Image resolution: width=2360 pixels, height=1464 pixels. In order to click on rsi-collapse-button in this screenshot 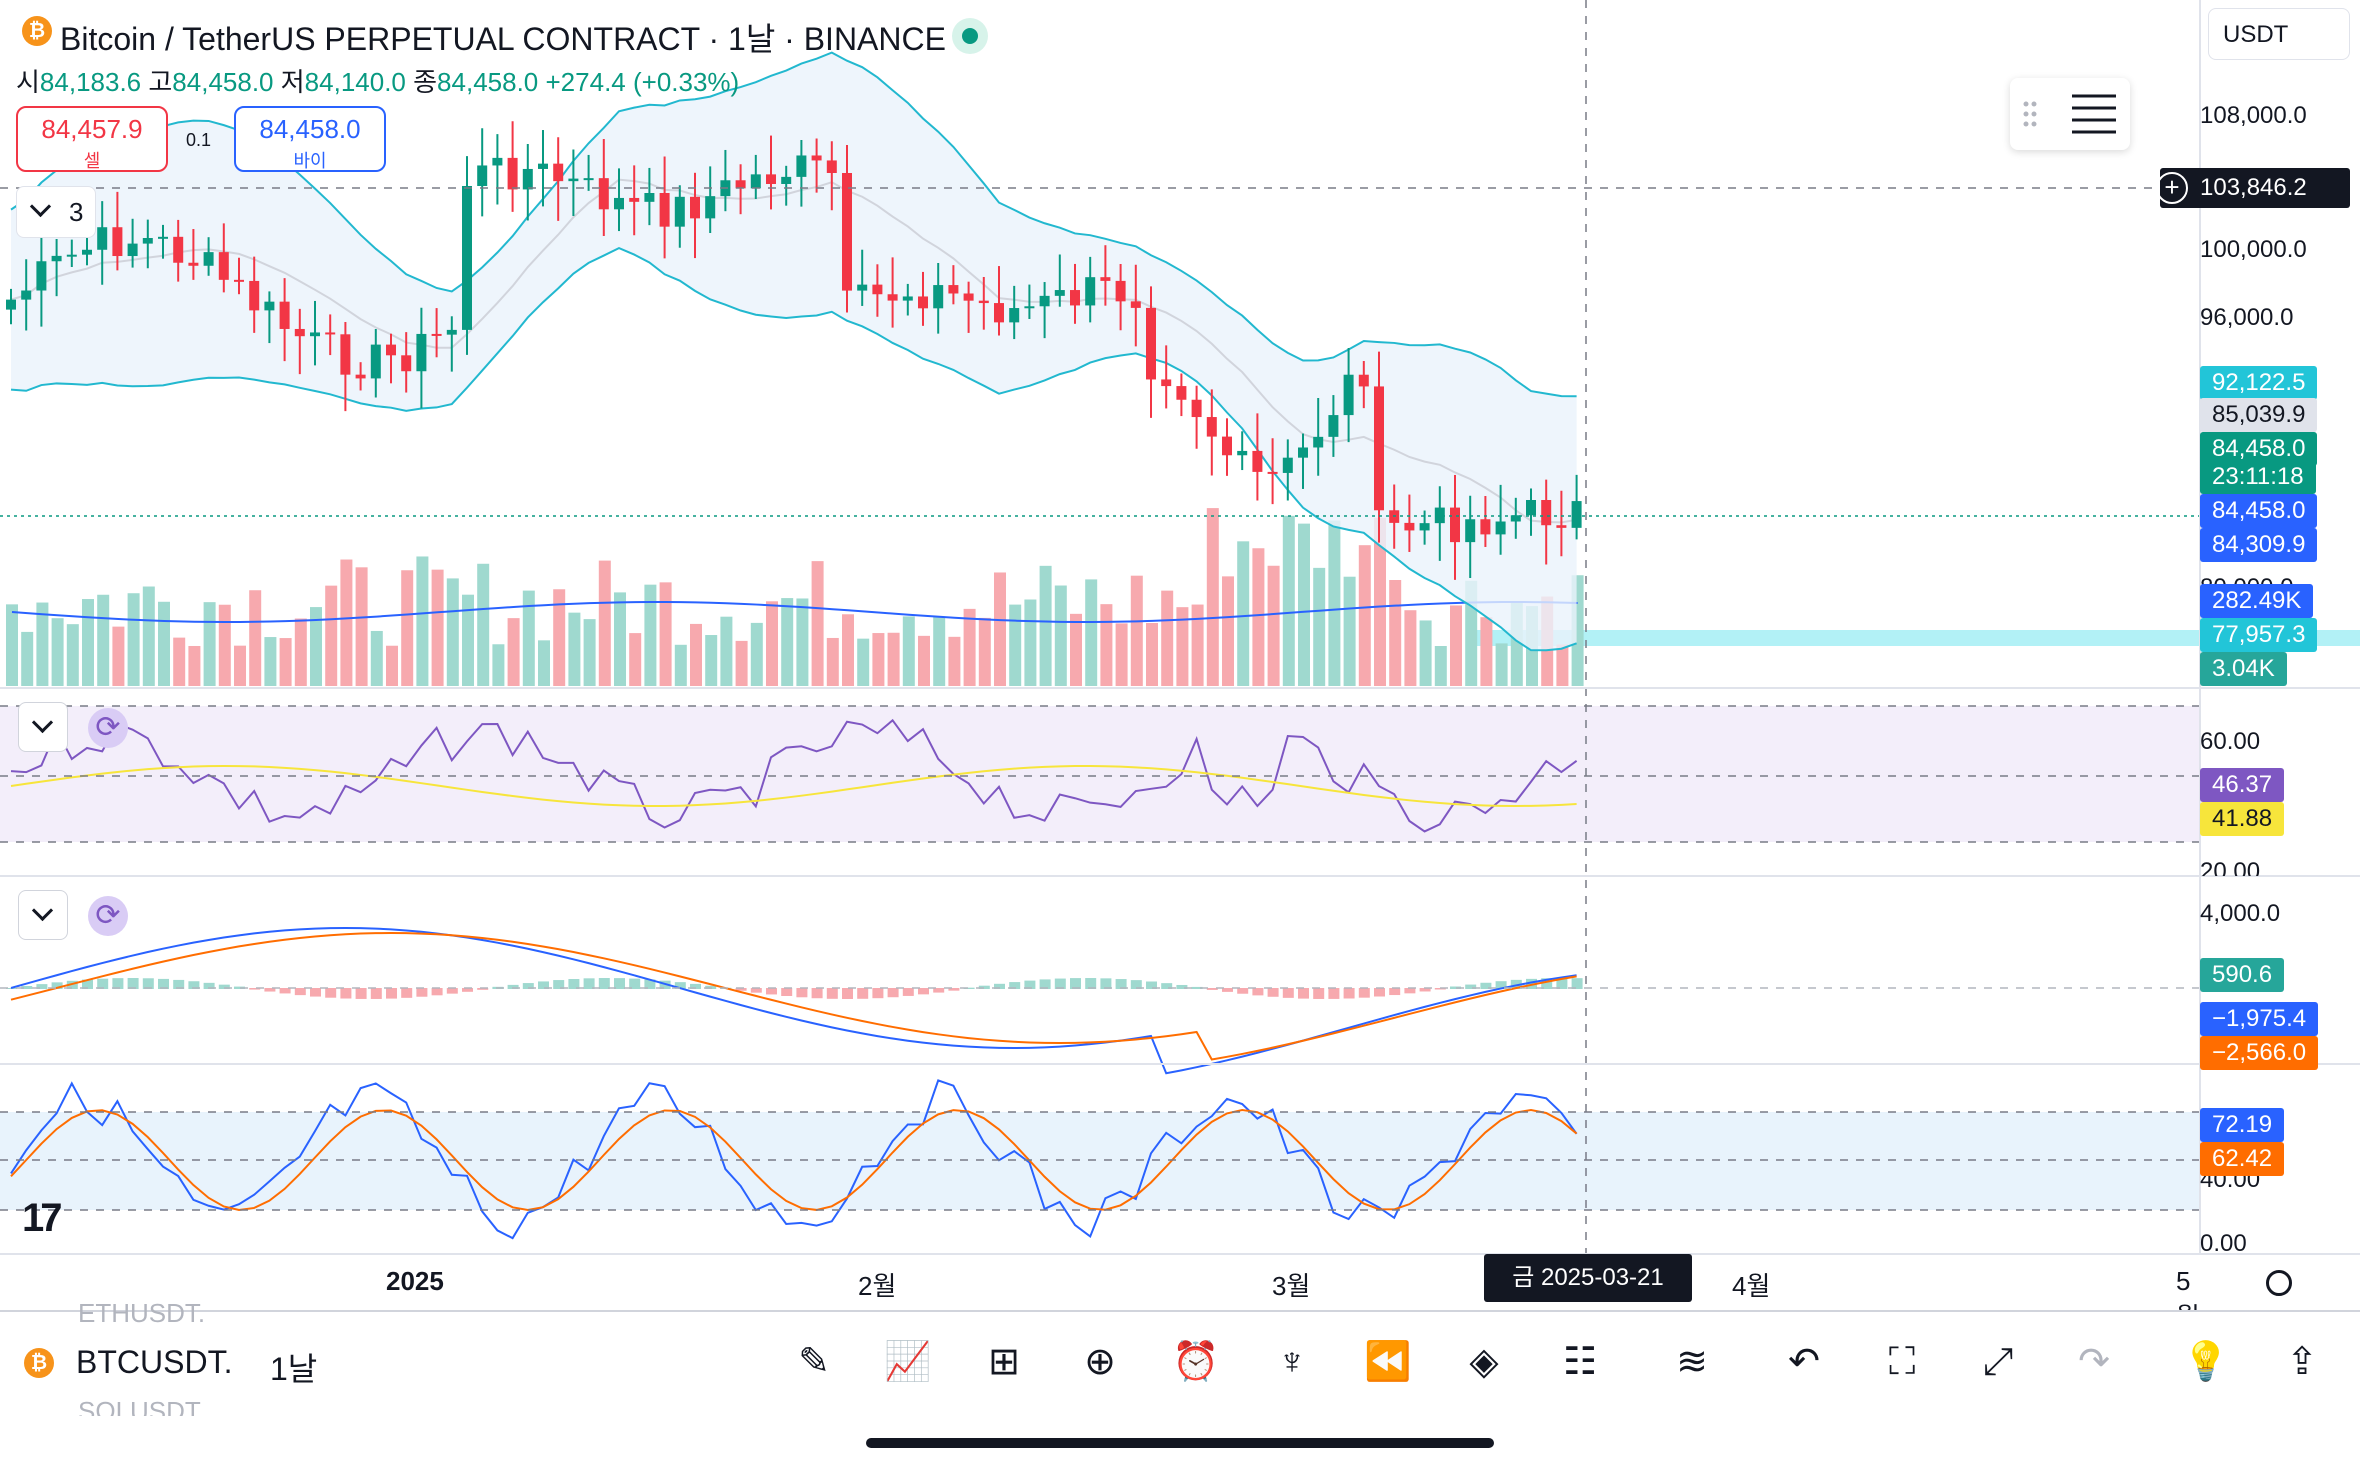, I will do `click(43, 727)`.